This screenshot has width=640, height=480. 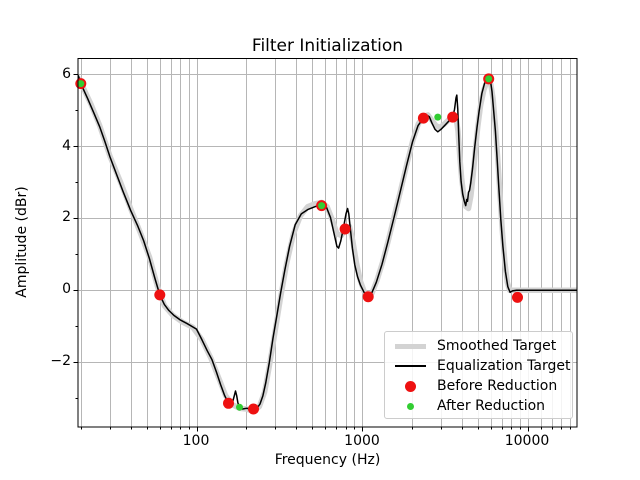 I want to click on chart-title: Filter Initialization, so click(x=327, y=46).